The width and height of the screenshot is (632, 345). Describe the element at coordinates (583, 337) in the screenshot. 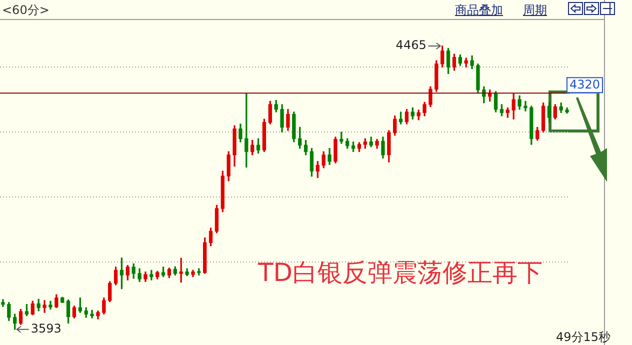

I see `annotation: 49分15秒` at that location.